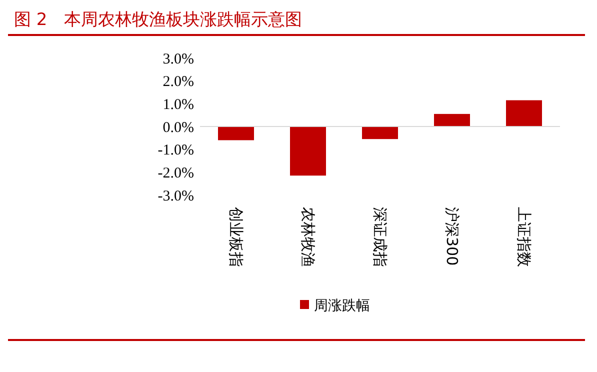 The width and height of the screenshot is (597, 372). Describe the element at coordinates (178, 128) in the screenshot. I see `y-tick-label: 0.0%` at that location.